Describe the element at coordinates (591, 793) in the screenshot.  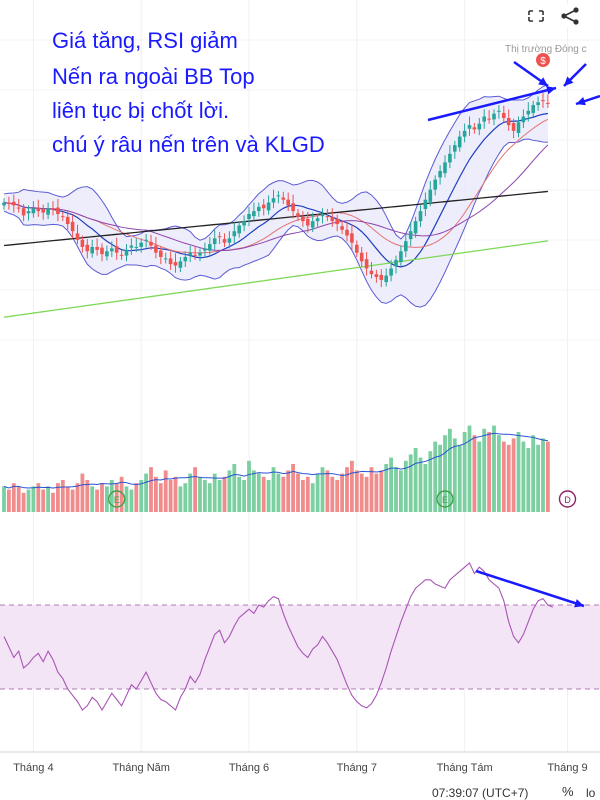
I see `log-scale-button: lo` at that location.